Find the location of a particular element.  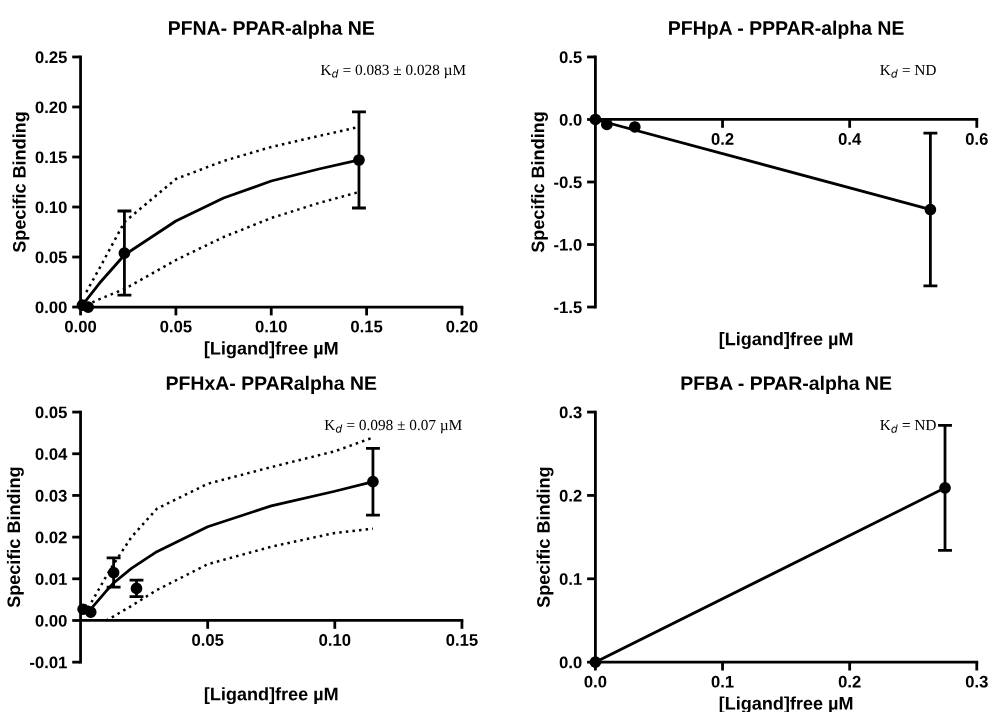

x-tick-label: 0.4 is located at coordinates (850, 139).